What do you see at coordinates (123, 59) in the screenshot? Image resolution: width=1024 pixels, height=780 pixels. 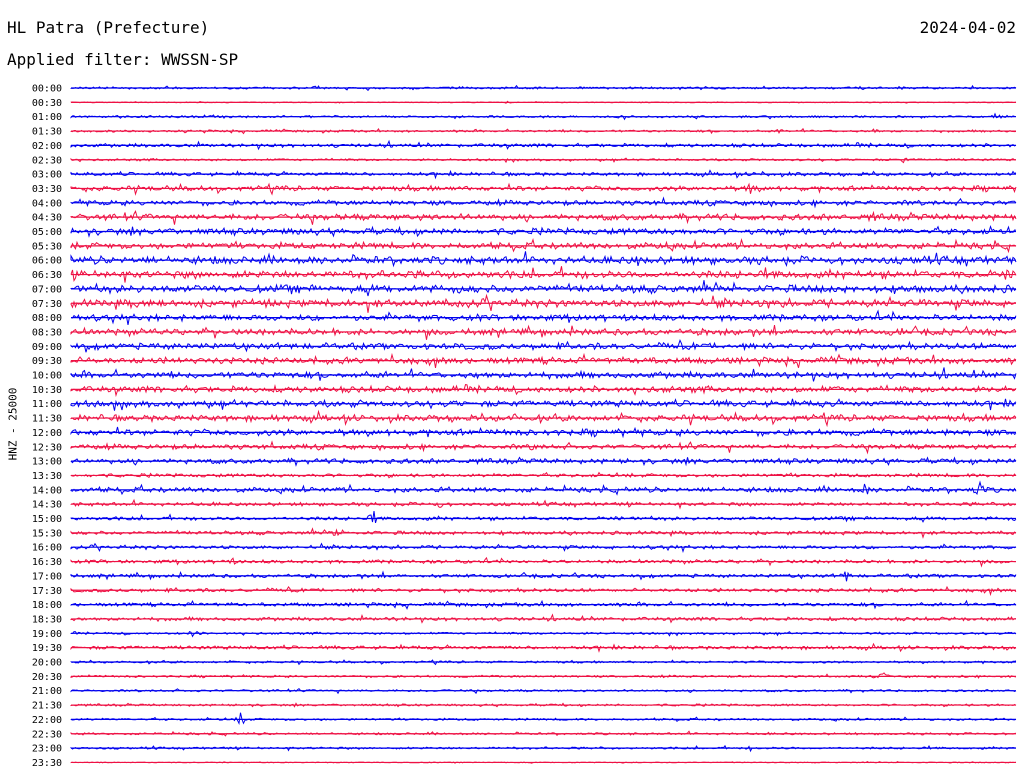 I see `filter-label: Applied filter: WWSSN-SP` at bounding box center [123, 59].